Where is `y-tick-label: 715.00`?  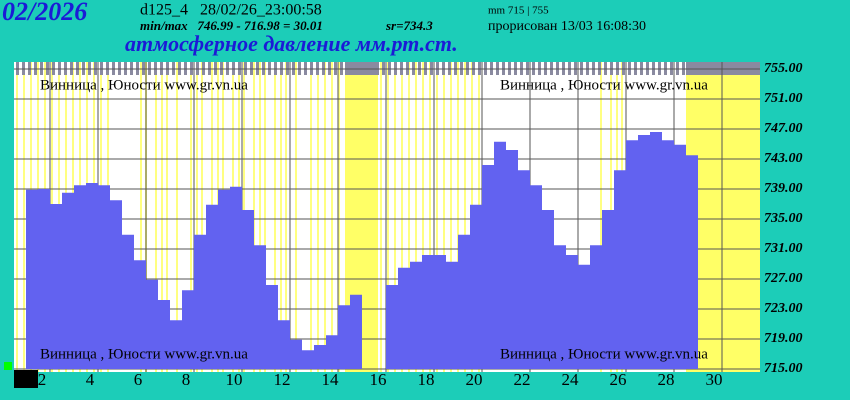 y-tick-label: 715.00 is located at coordinates (783, 368).